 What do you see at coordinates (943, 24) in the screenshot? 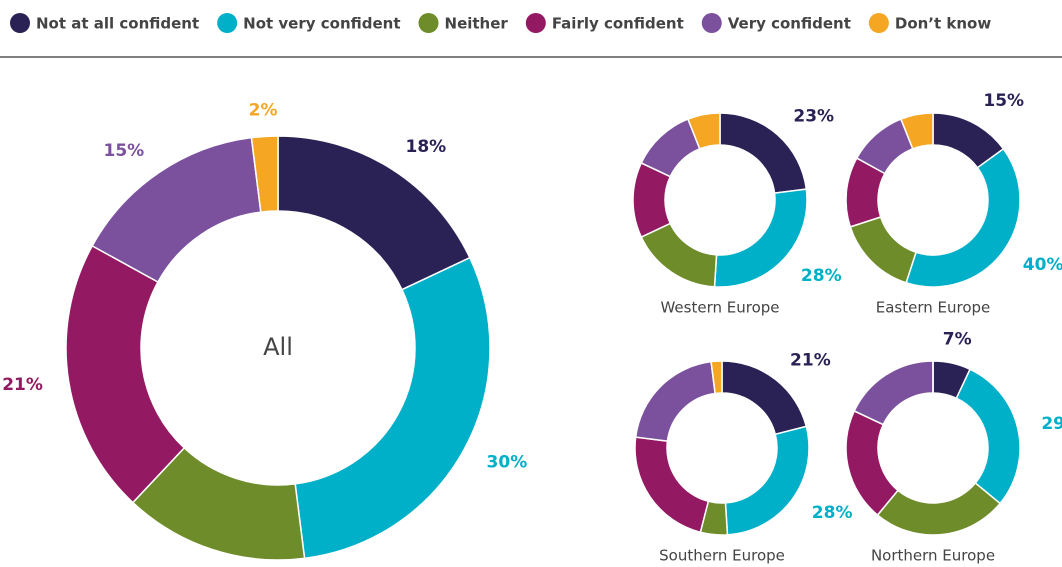
I see `legend-label: Don’t know` at bounding box center [943, 24].